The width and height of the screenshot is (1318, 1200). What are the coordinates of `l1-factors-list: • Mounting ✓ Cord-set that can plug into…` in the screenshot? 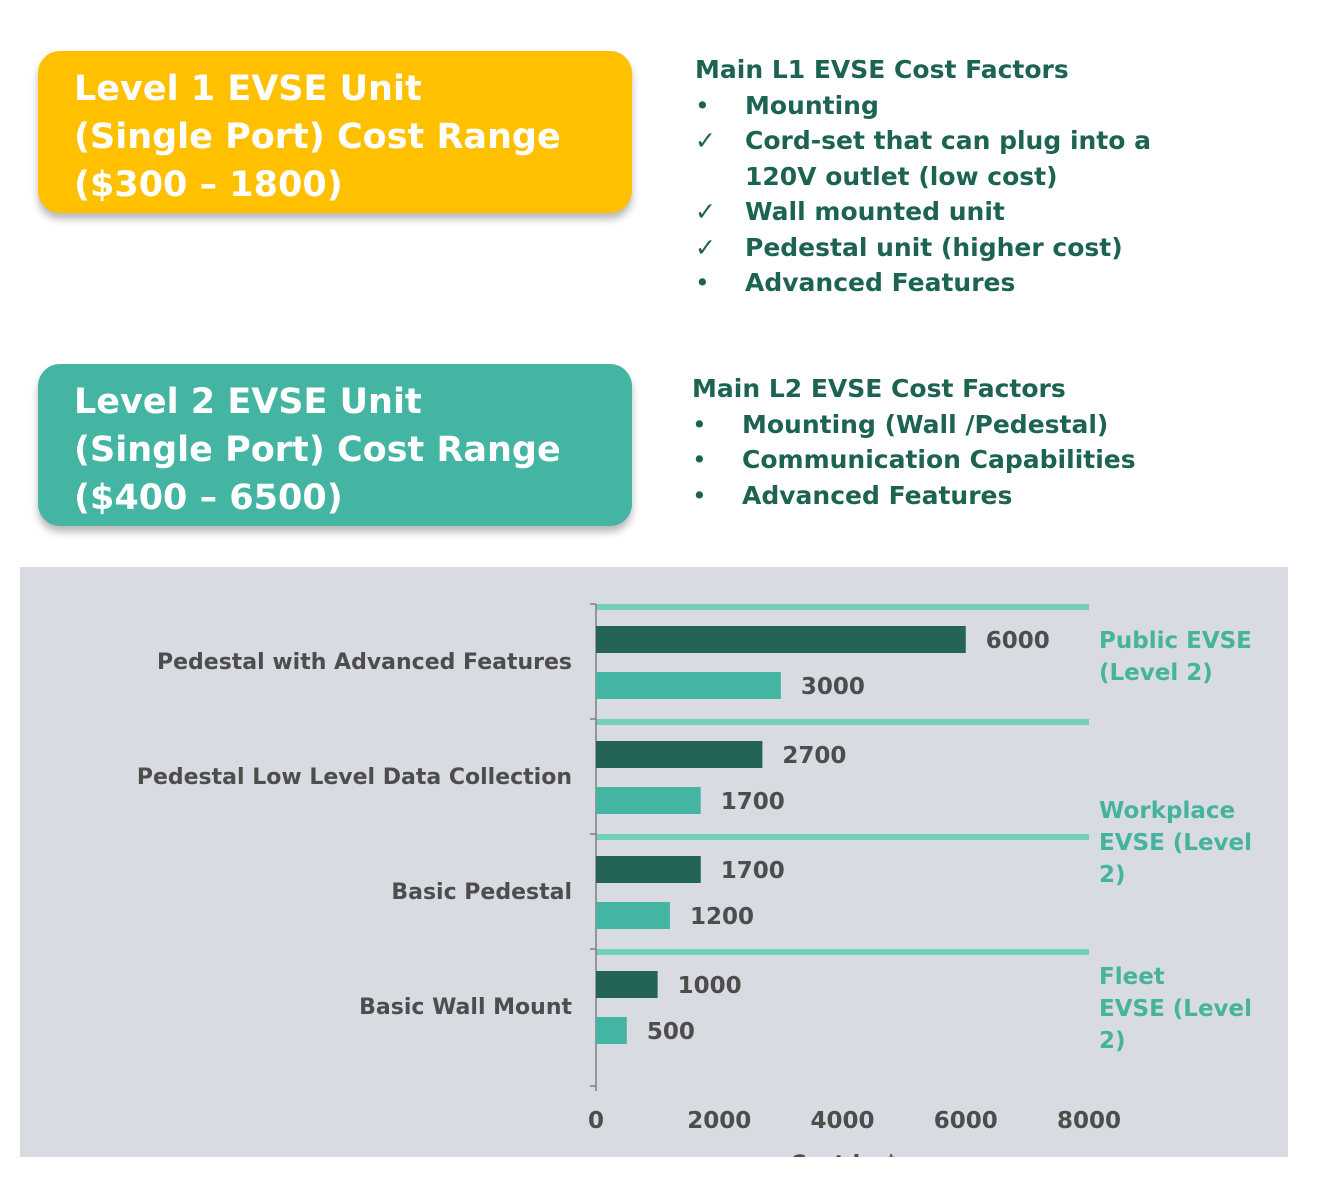 It's located at (923, 194).